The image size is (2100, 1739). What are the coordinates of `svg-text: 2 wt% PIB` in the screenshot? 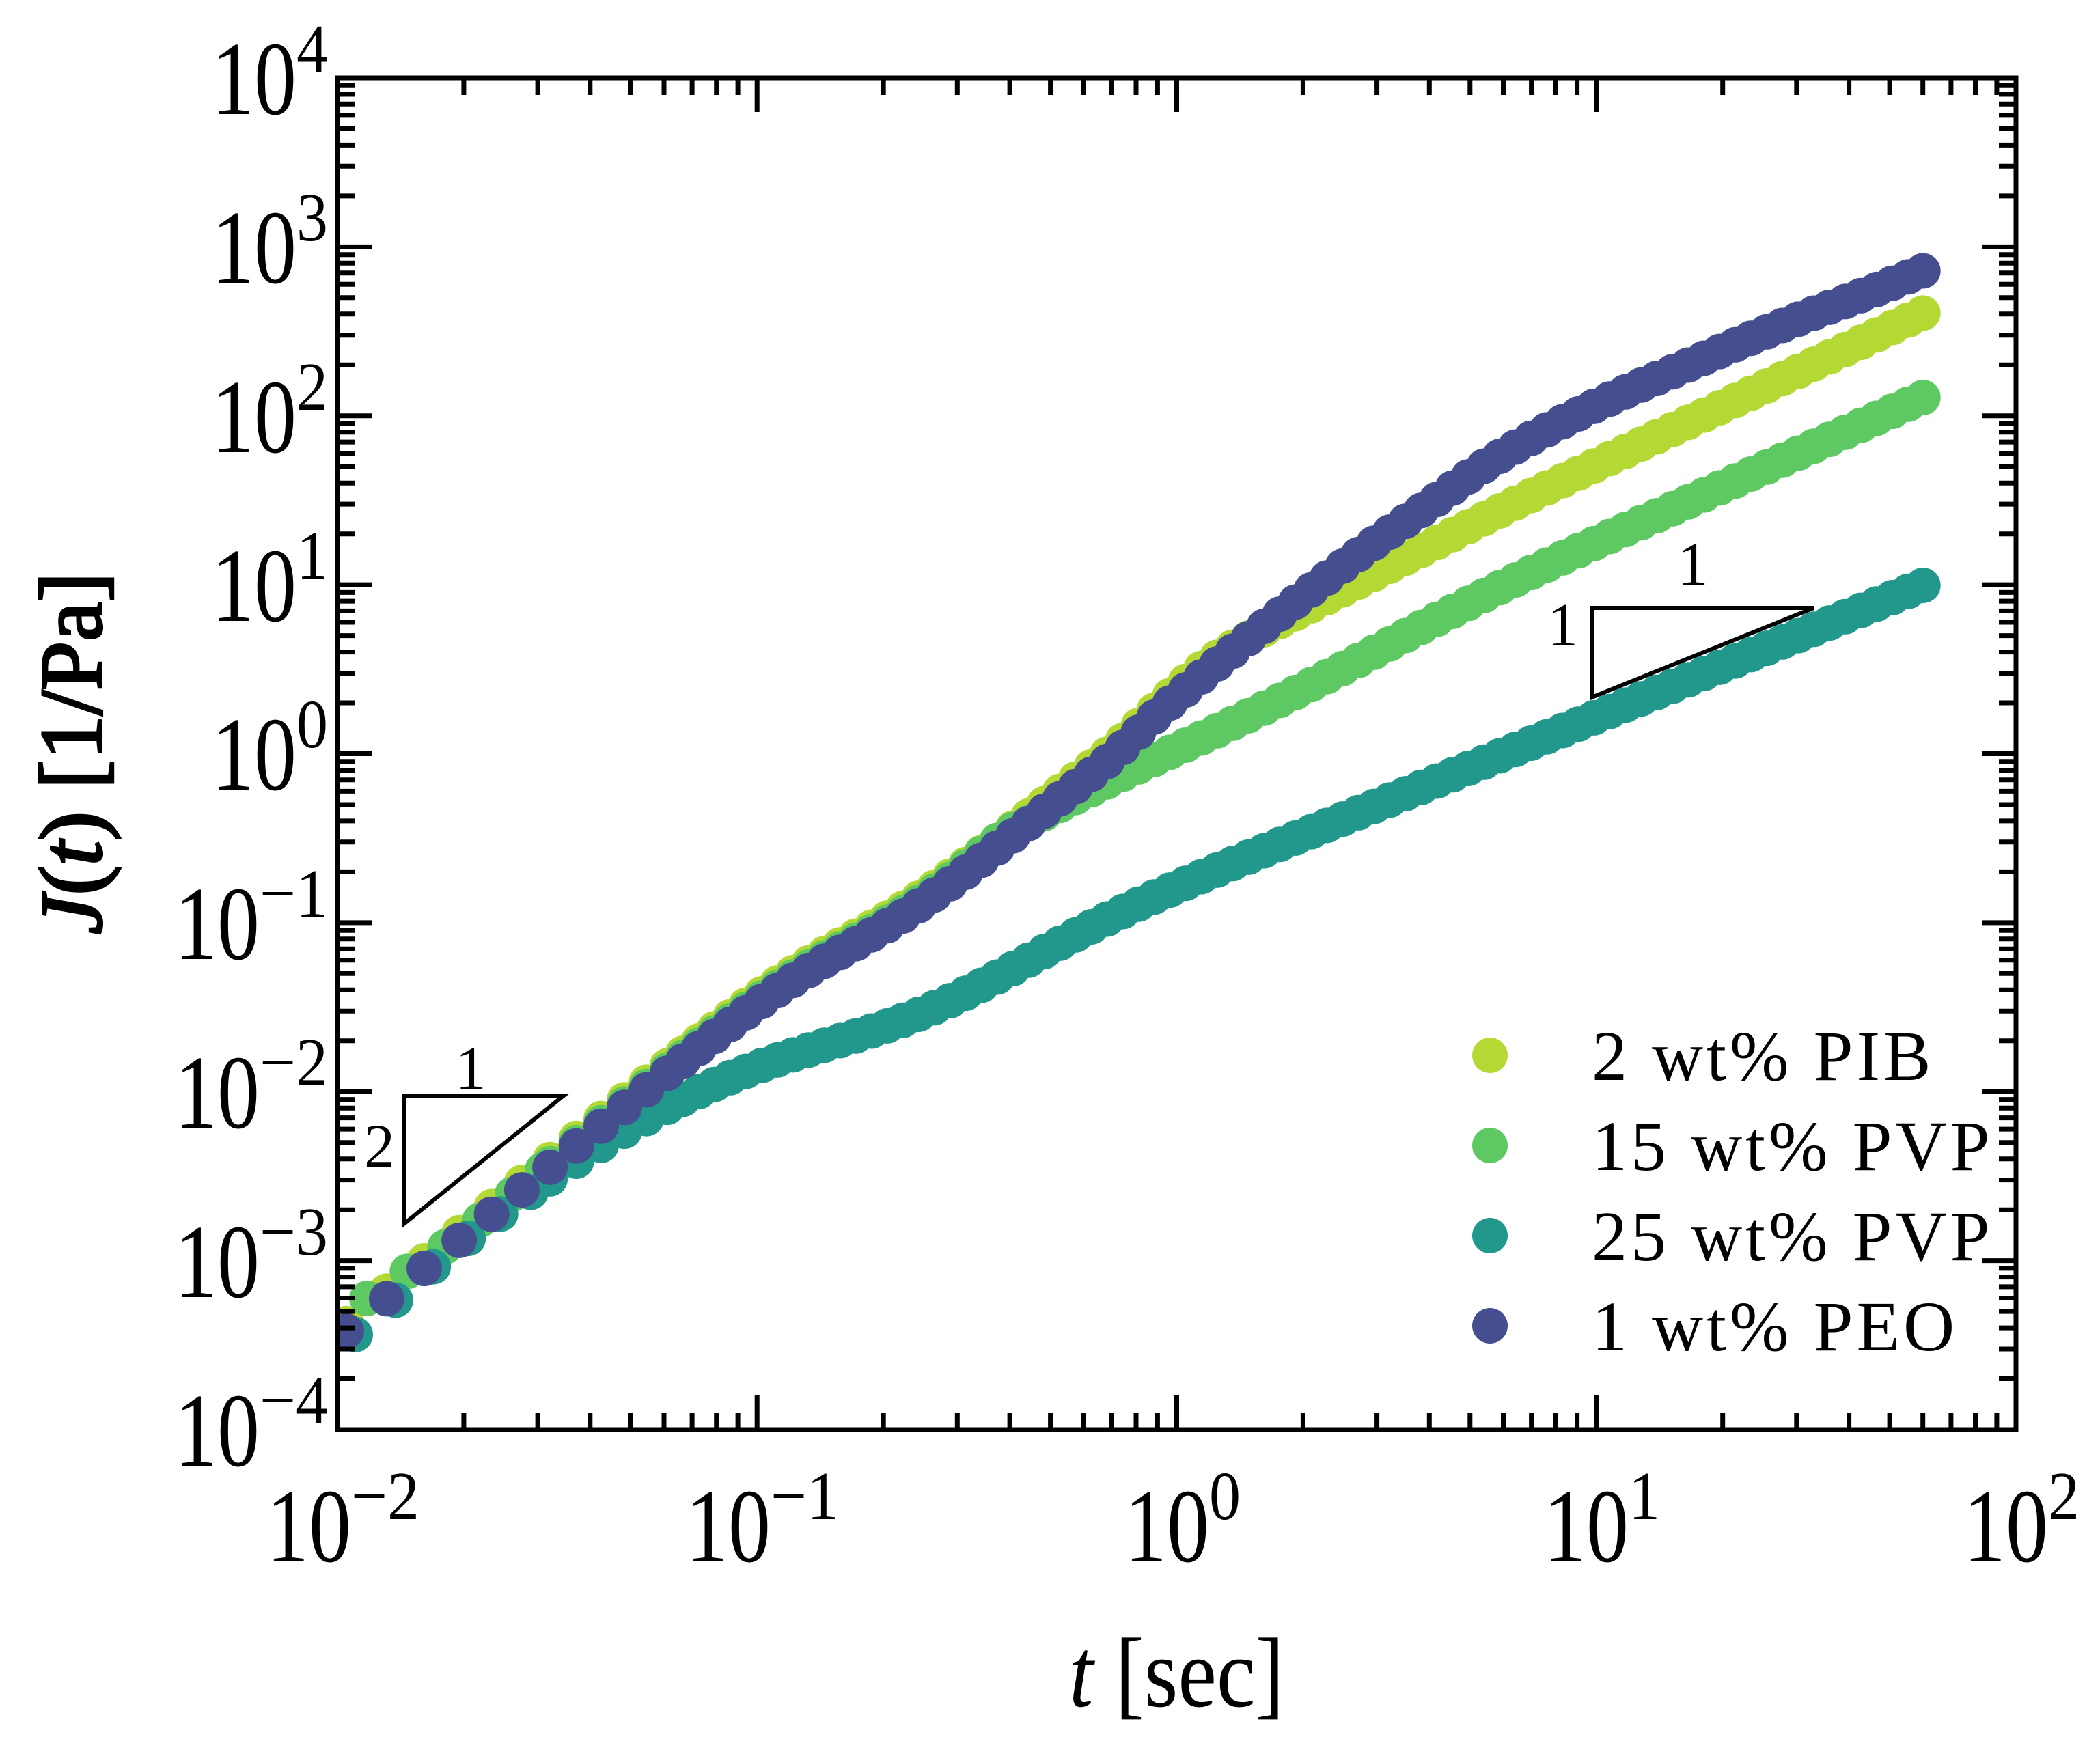 It's located at (1763, 1056).